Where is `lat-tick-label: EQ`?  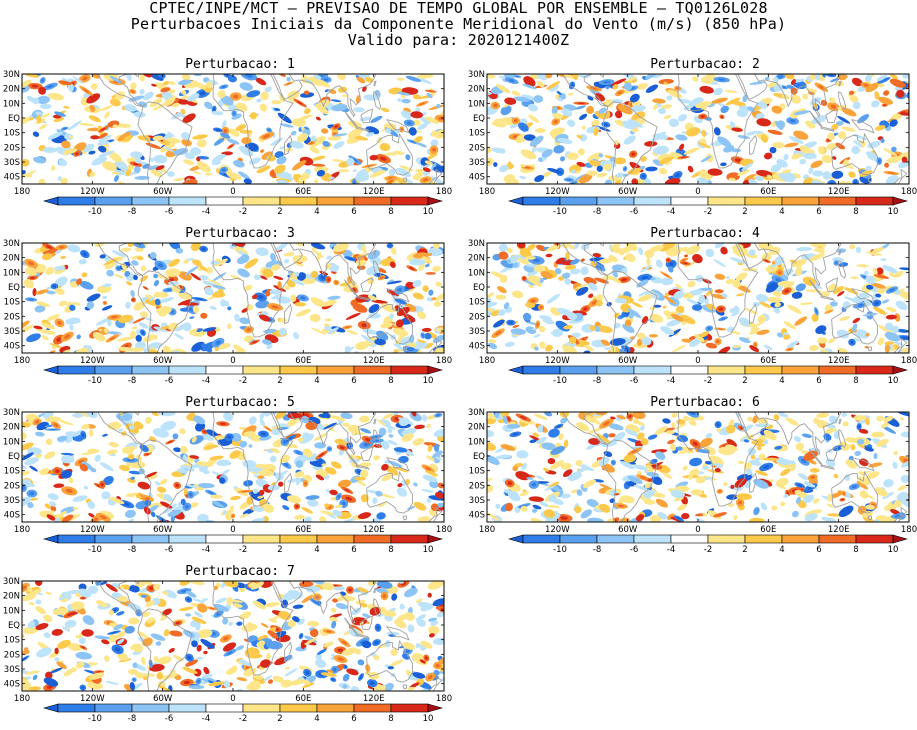
lat-tick-label: EQ is located at coordinates (479, 119).